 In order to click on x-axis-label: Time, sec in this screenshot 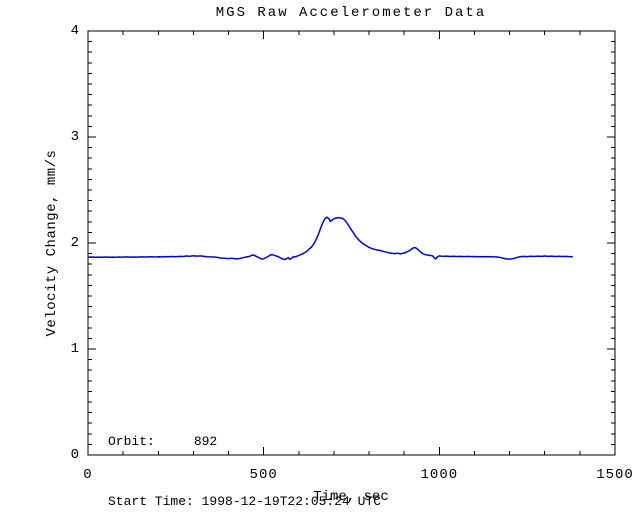, I will do `click(351, 497)`.